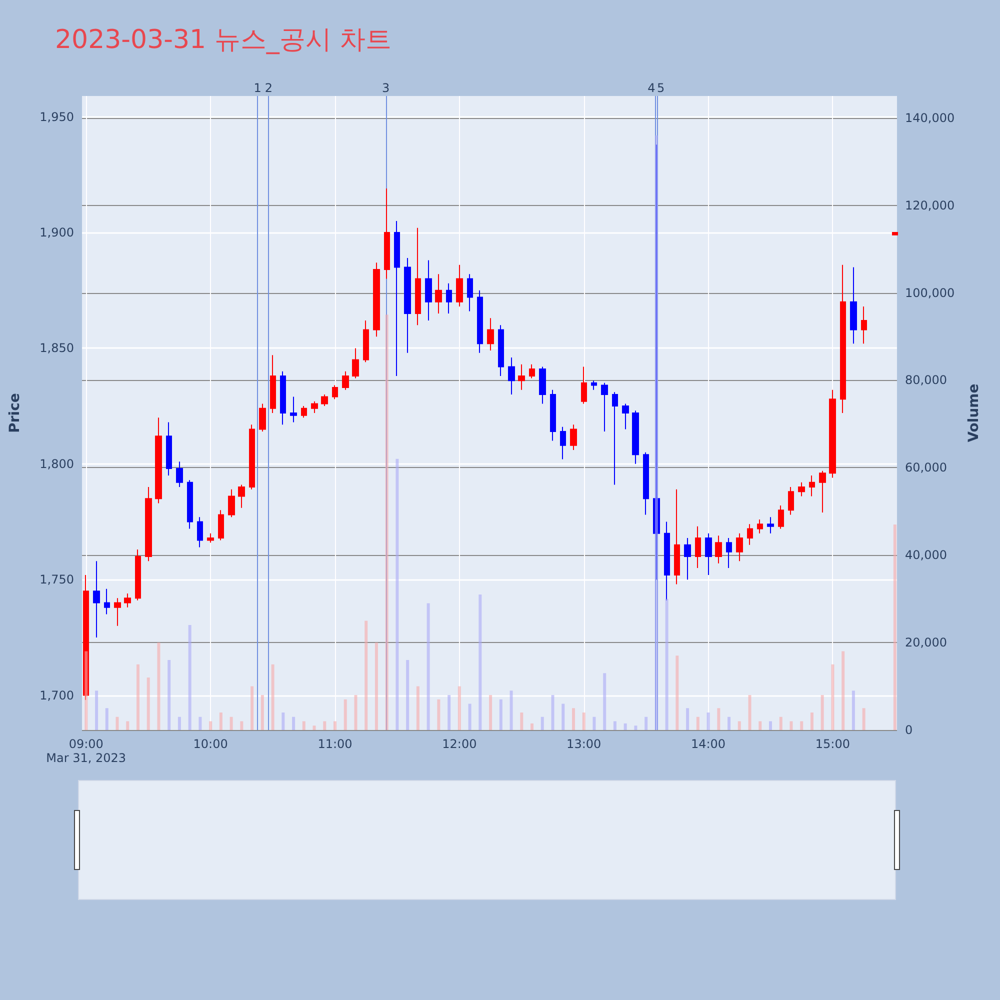  What do you see at coordinates (268, 88) in the screenshot?
I see `ref-line-label: 2` at bounding box center [268, 88].